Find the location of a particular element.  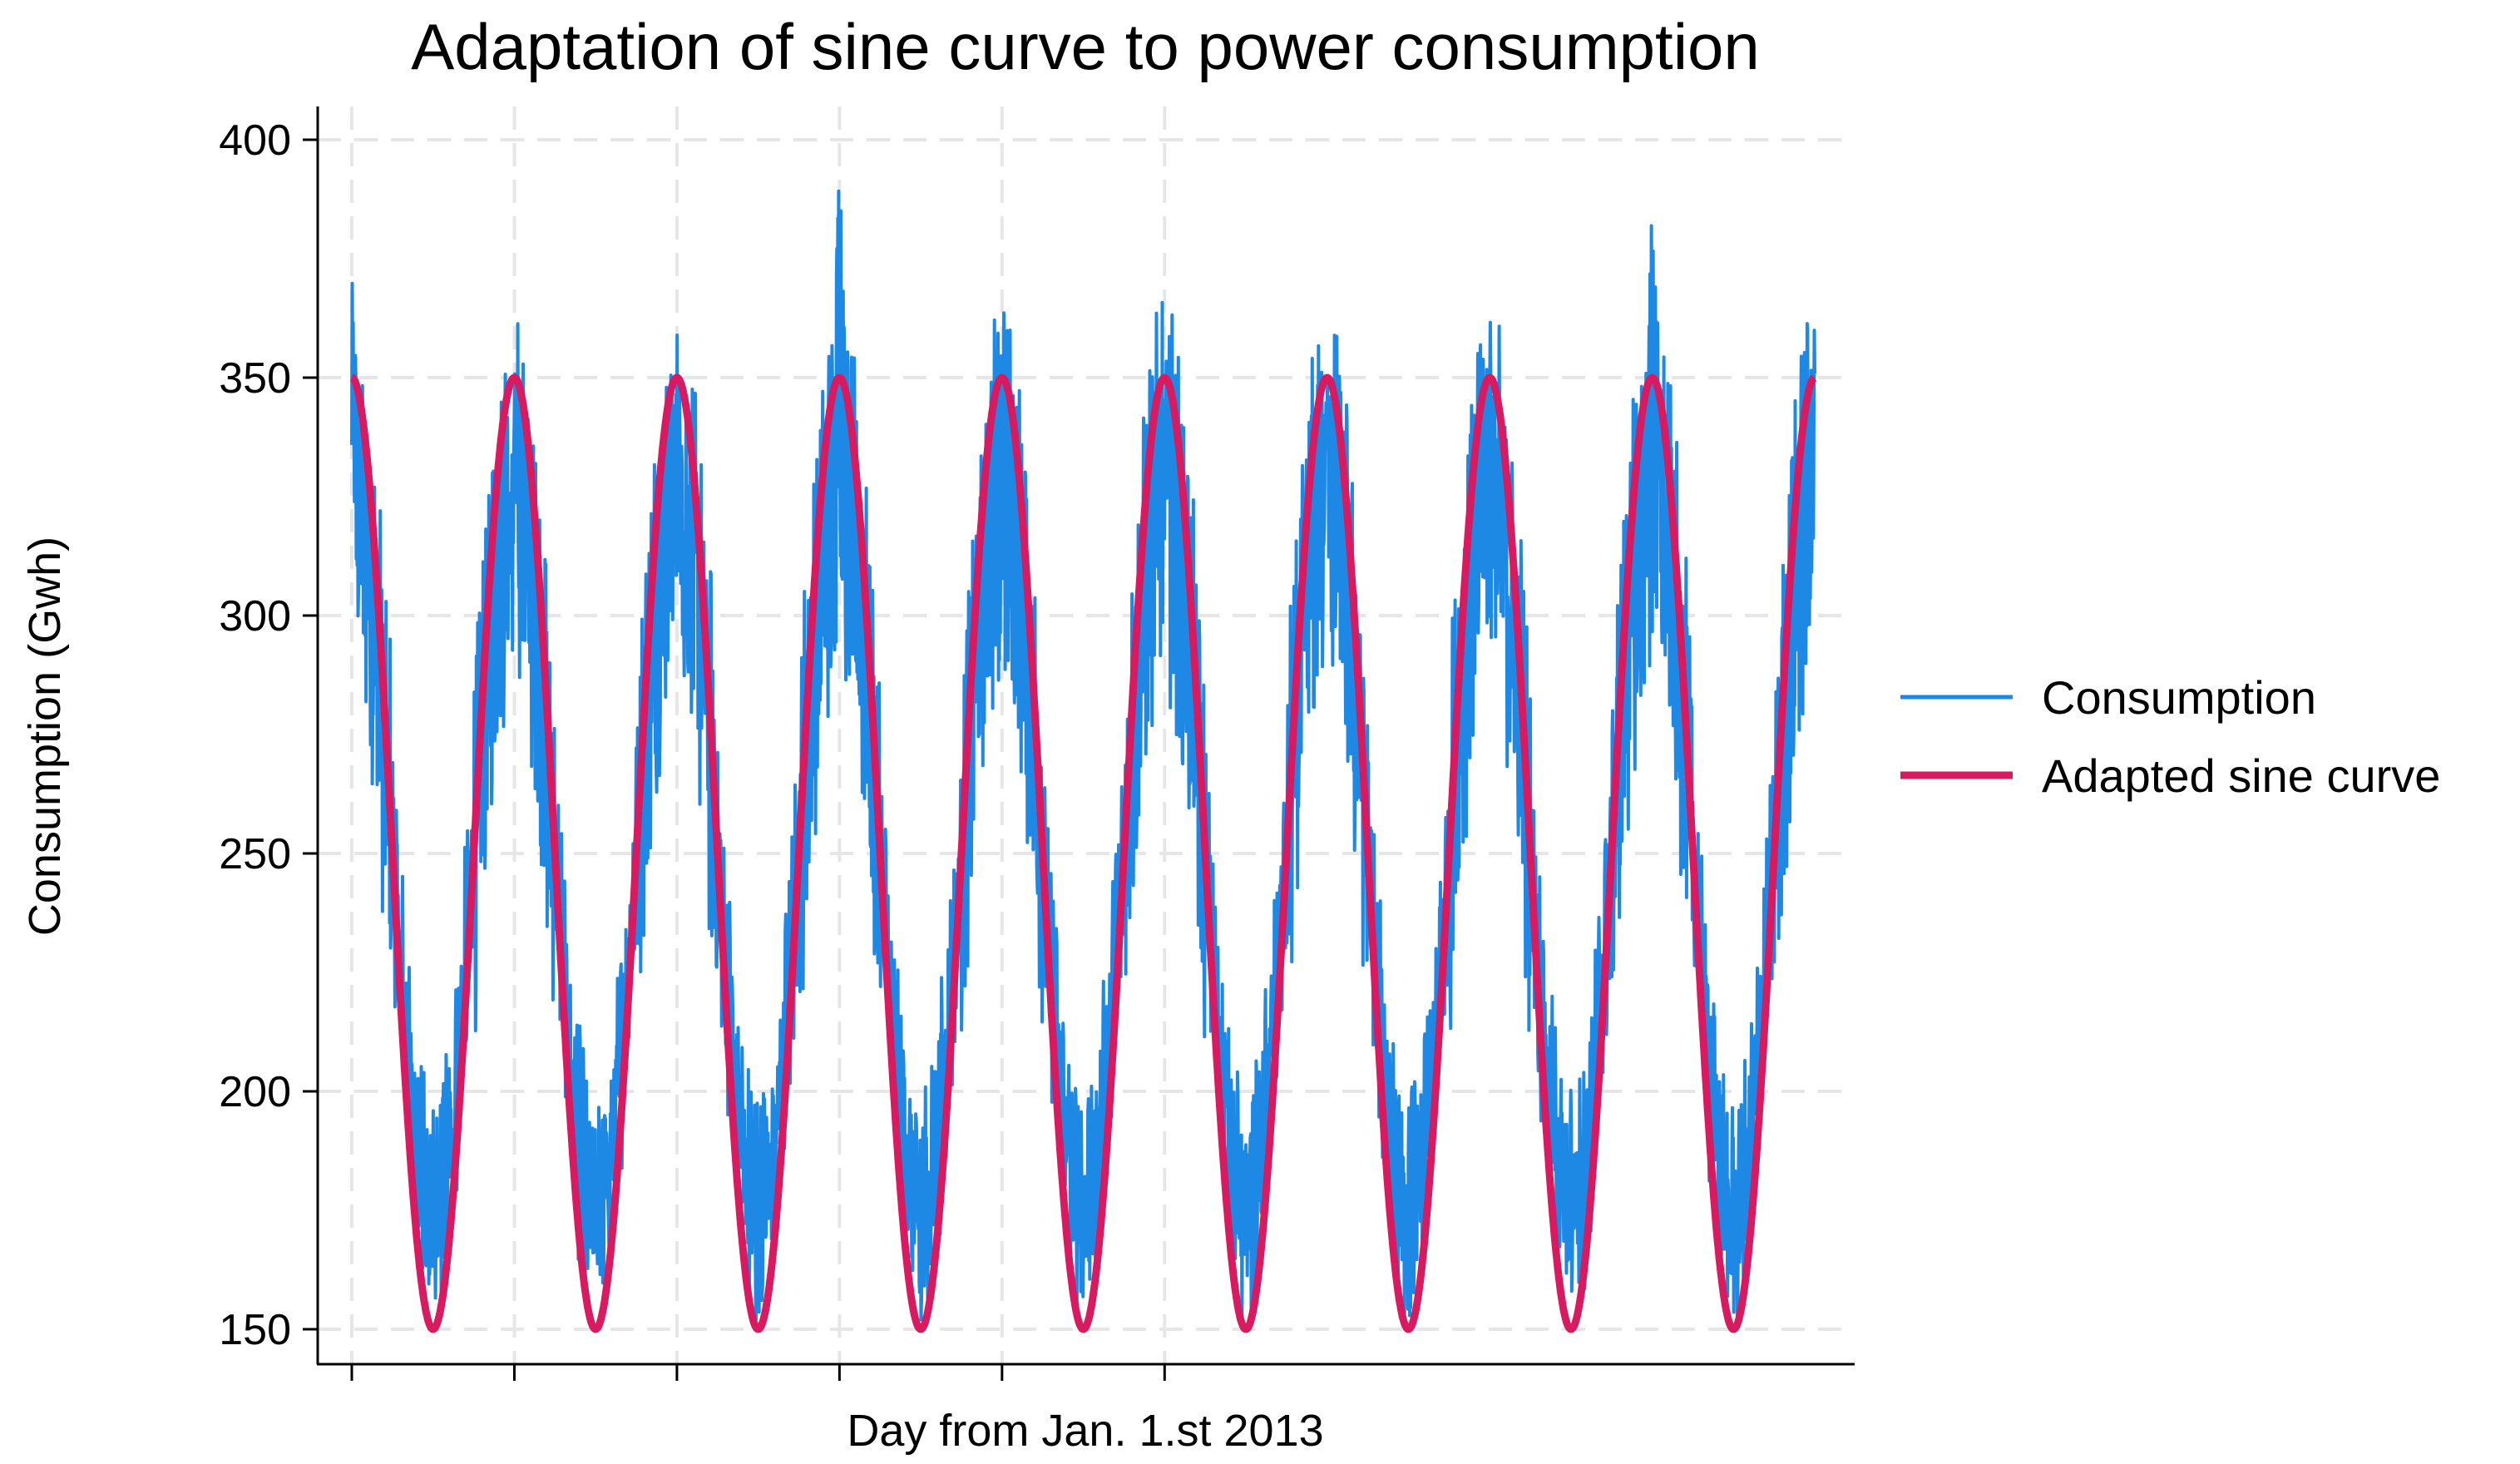

x-axis-label: Day from Jan. 1.st 2013 is located at coordinates (1085, 1431).